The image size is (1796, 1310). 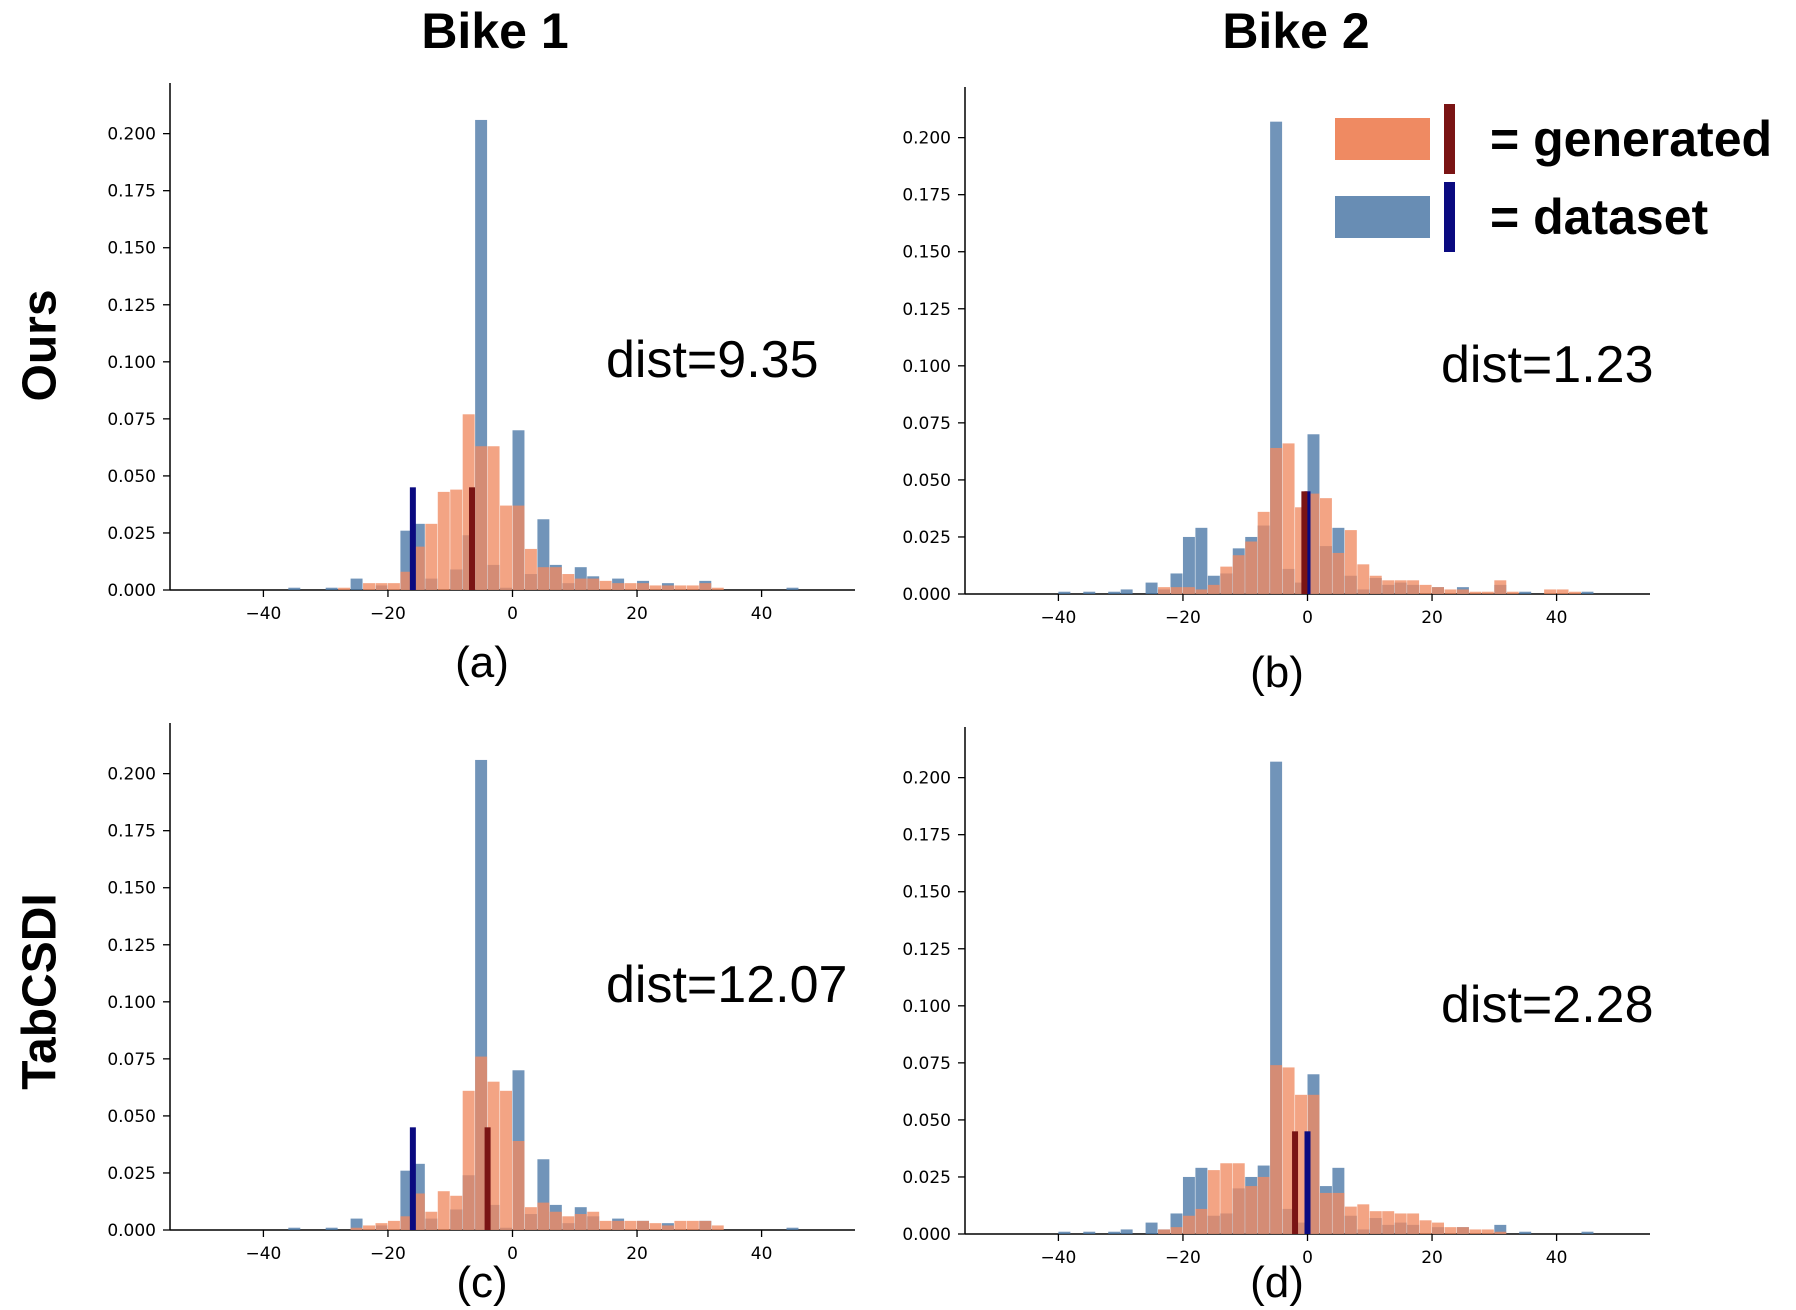 What do you see at coordinates (388, 614) in the screenshot?
I see `x-tick-label: −20` at bounding box center [388, 614].